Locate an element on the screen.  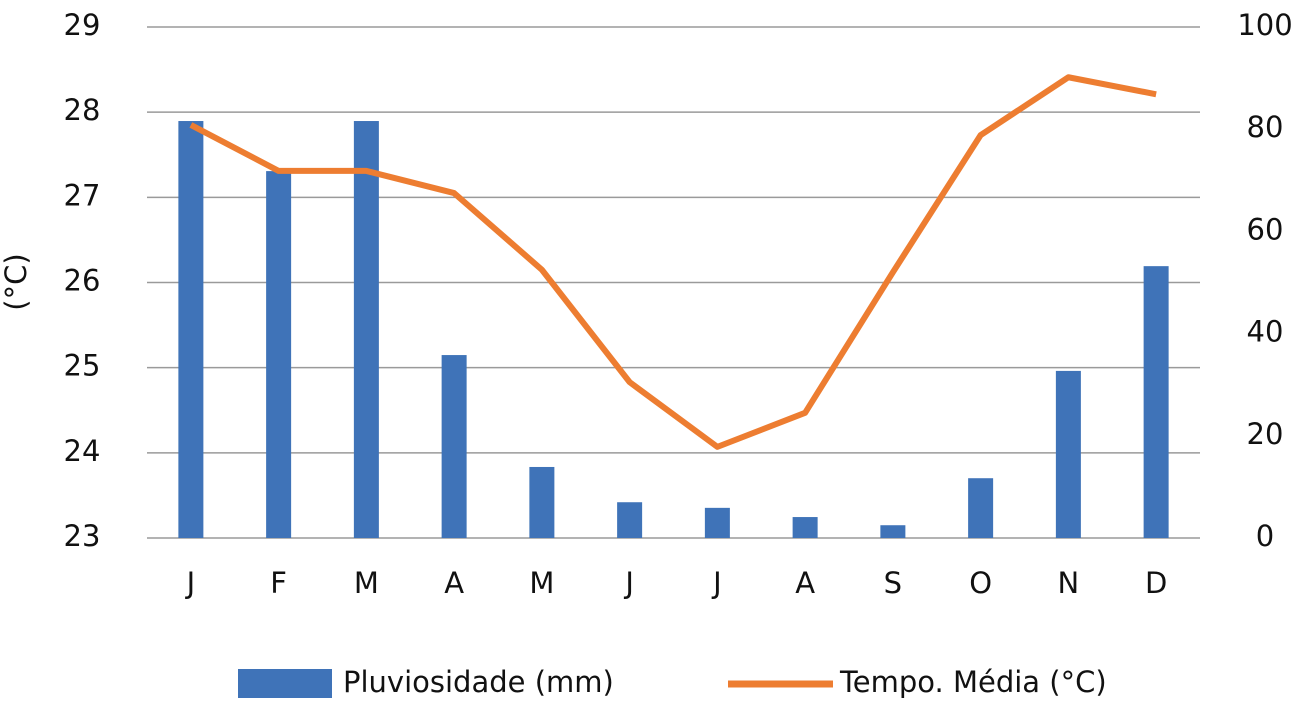
x-tick-label: F is located at coordinates (278, 583).